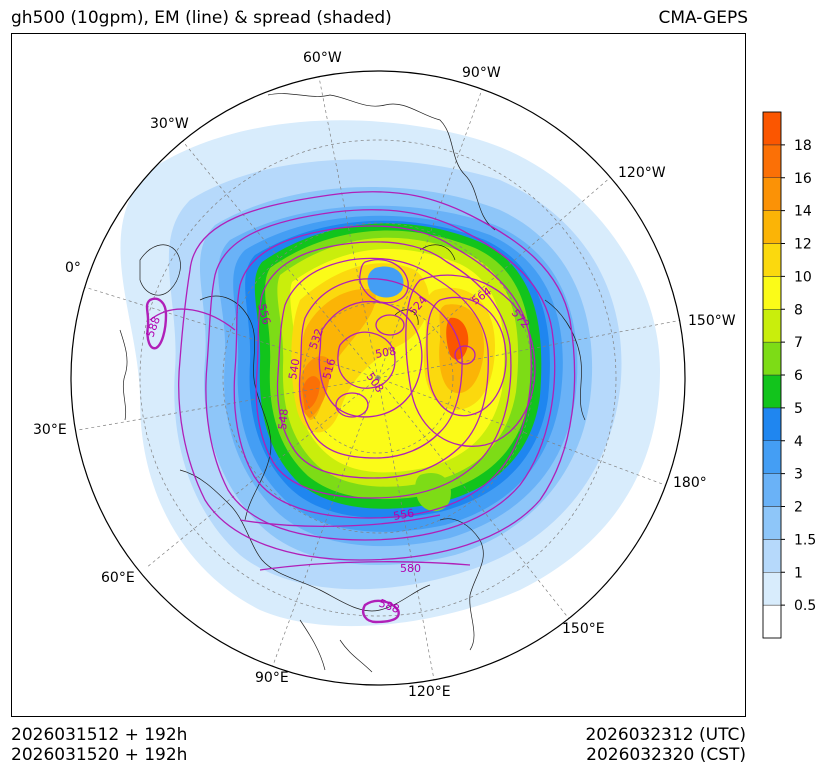 Image resolution: width=827 pixels, height=776 pixels. I want to click on contour-label: 508, so click(385, 353).